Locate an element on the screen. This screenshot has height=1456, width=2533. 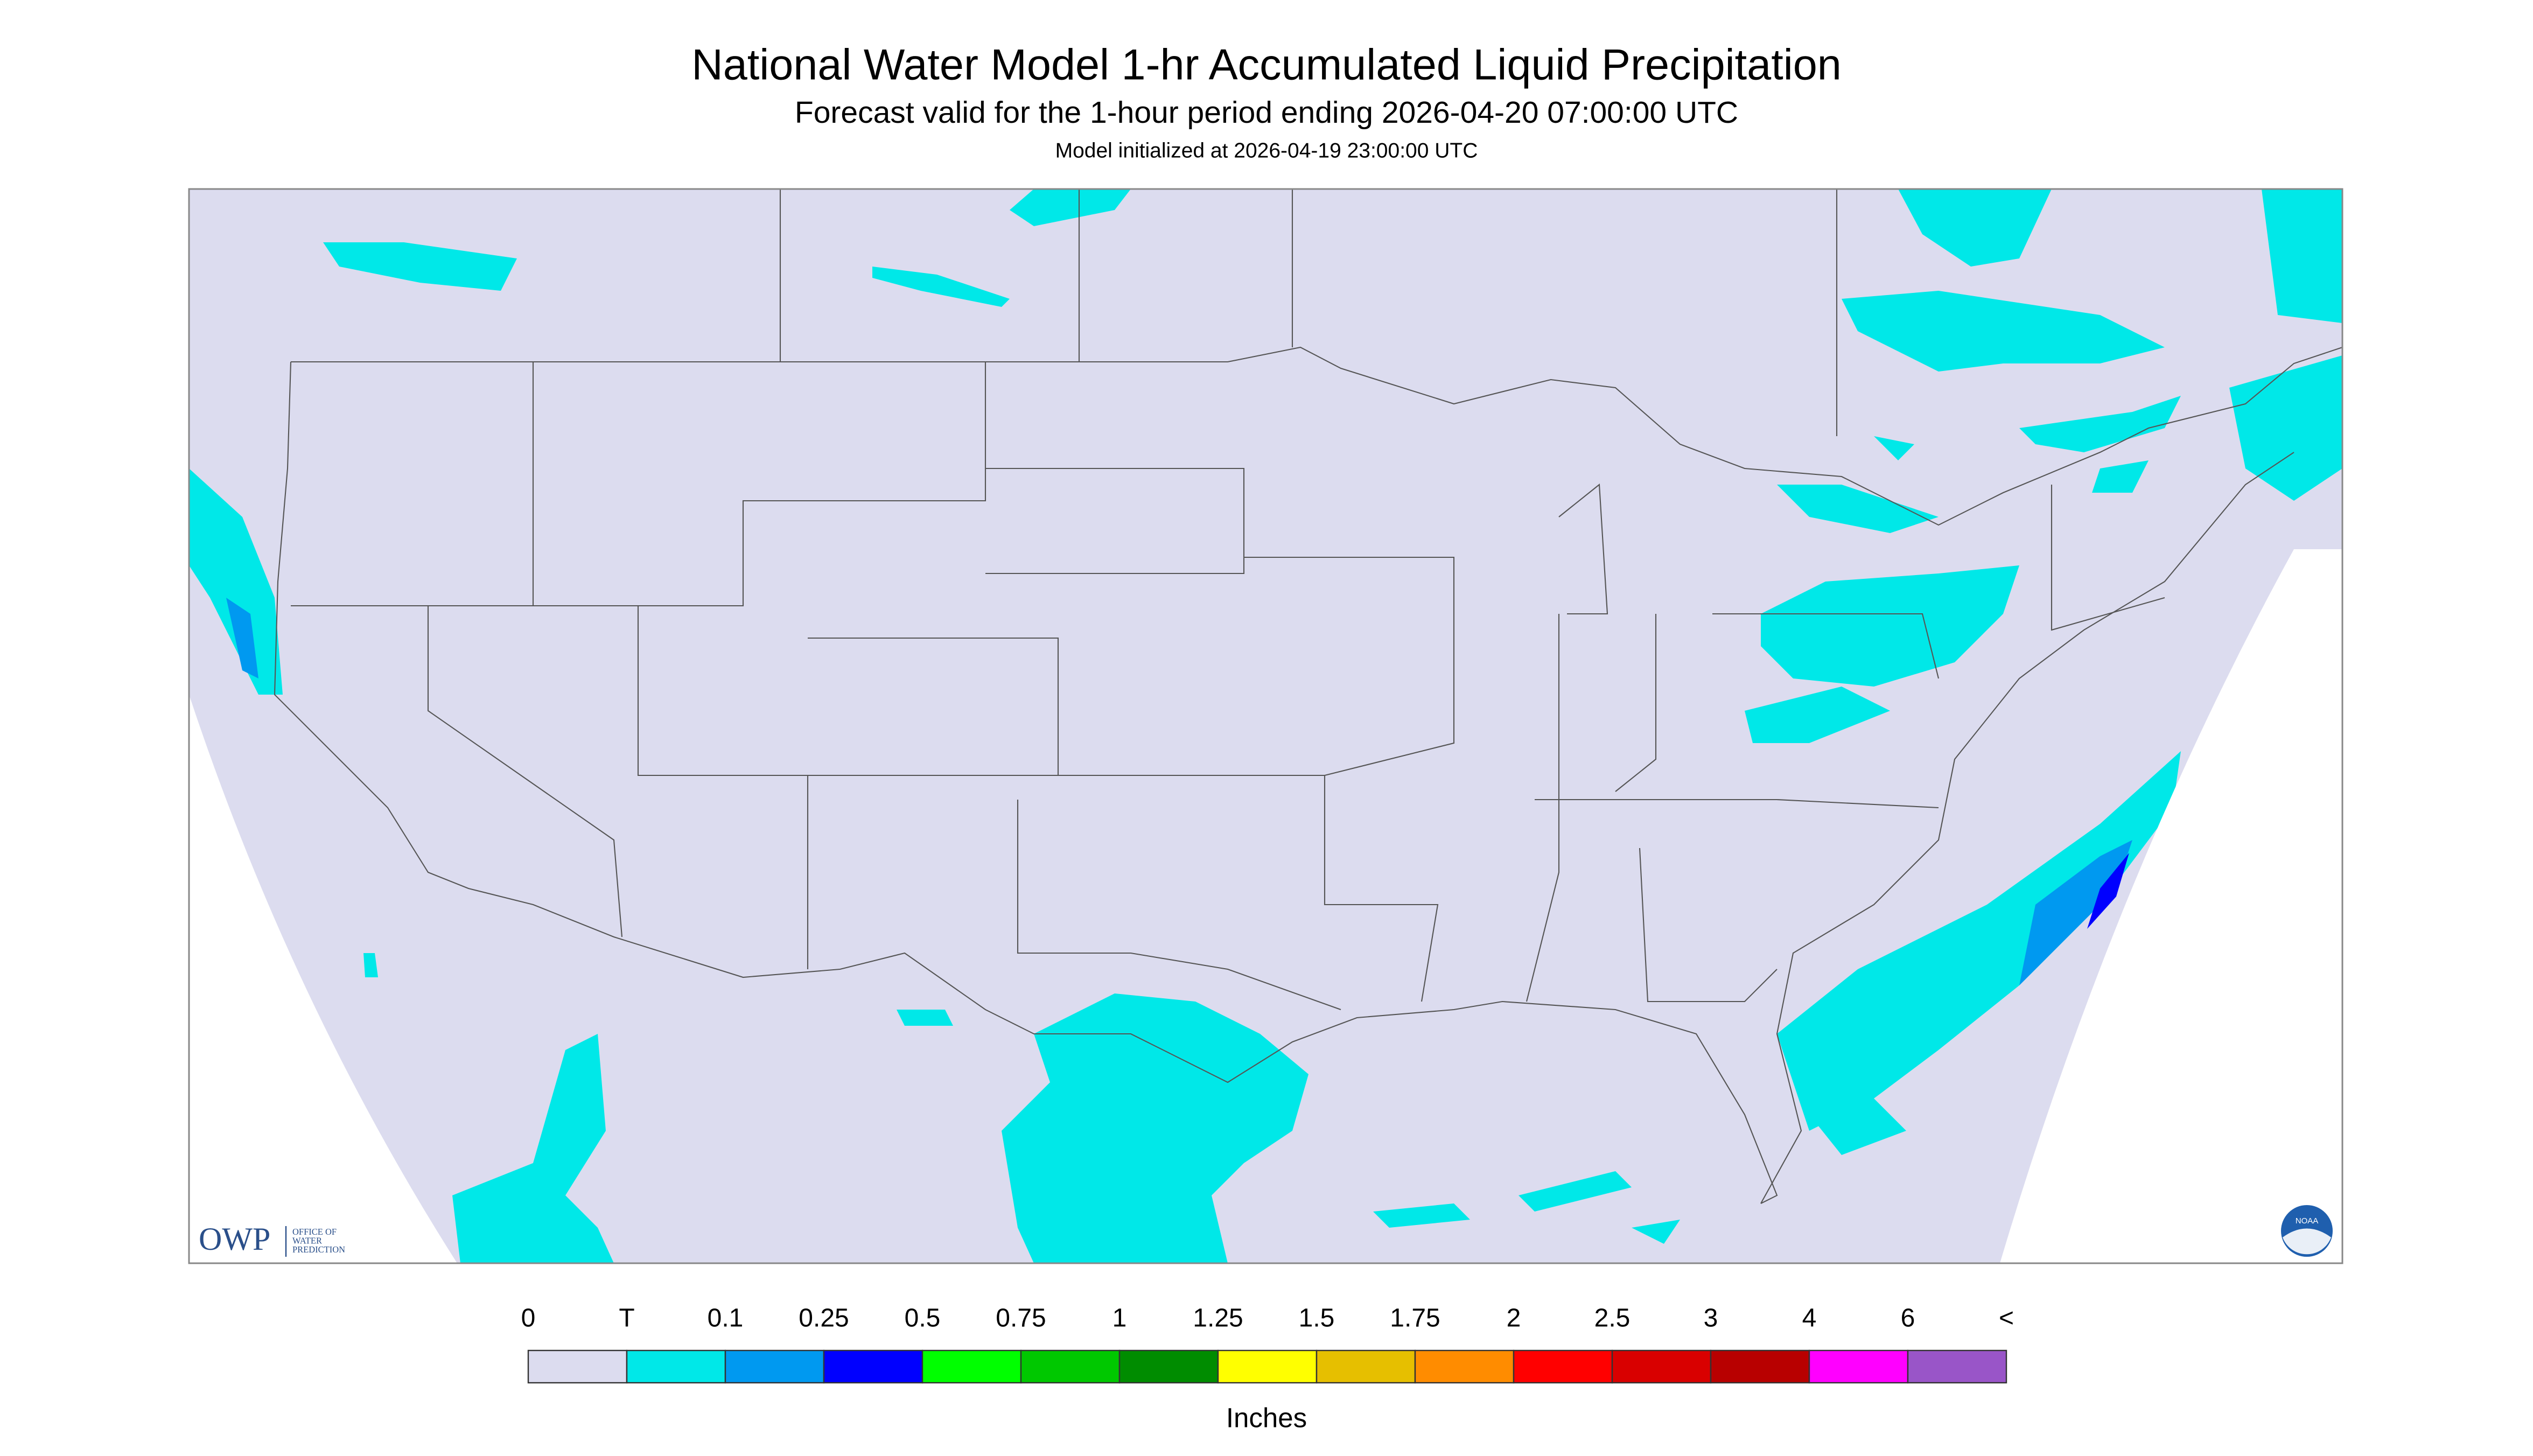
legend-label: < is located at coordinates (2006, 1318).